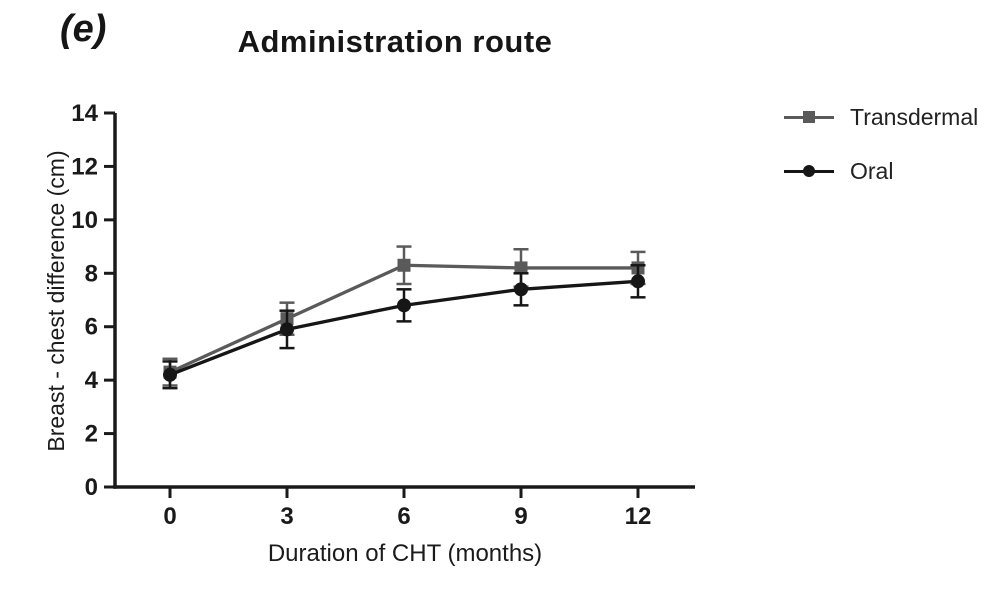 This screenshot has height=613, width=1008. I want to click on x-tick-label: 12, so click(638, 516).